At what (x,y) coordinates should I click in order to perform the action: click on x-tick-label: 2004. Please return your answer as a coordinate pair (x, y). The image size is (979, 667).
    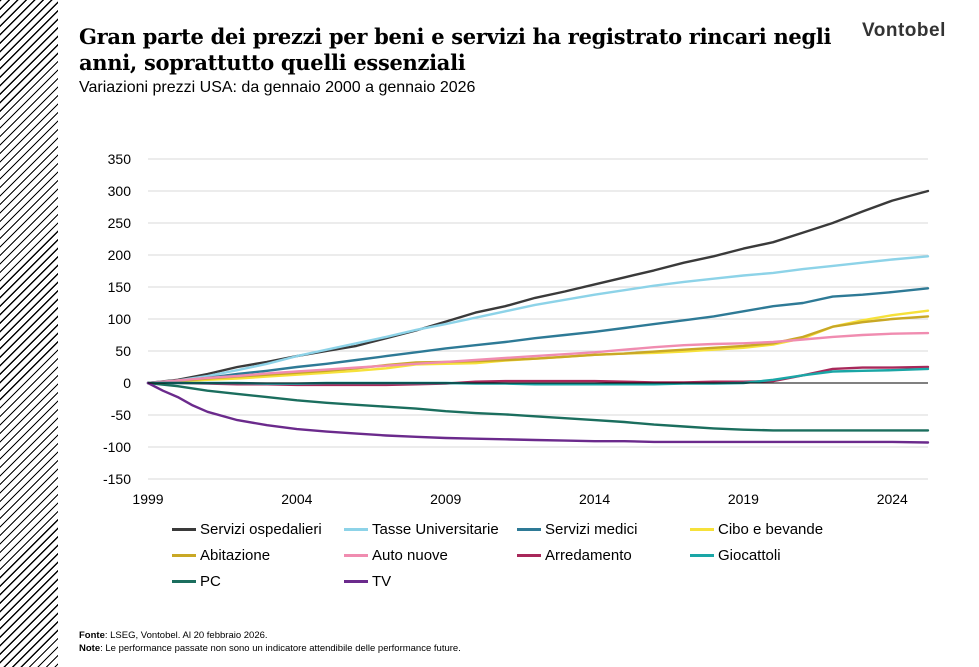
    Looking at the image, I should click on (296, 499).